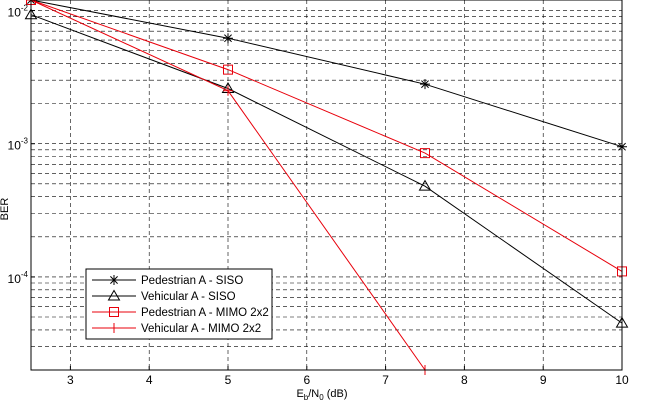  Describe the element at coordinates (306, 380) in the screenshot. I see `x-tick-label: 6` at that location.